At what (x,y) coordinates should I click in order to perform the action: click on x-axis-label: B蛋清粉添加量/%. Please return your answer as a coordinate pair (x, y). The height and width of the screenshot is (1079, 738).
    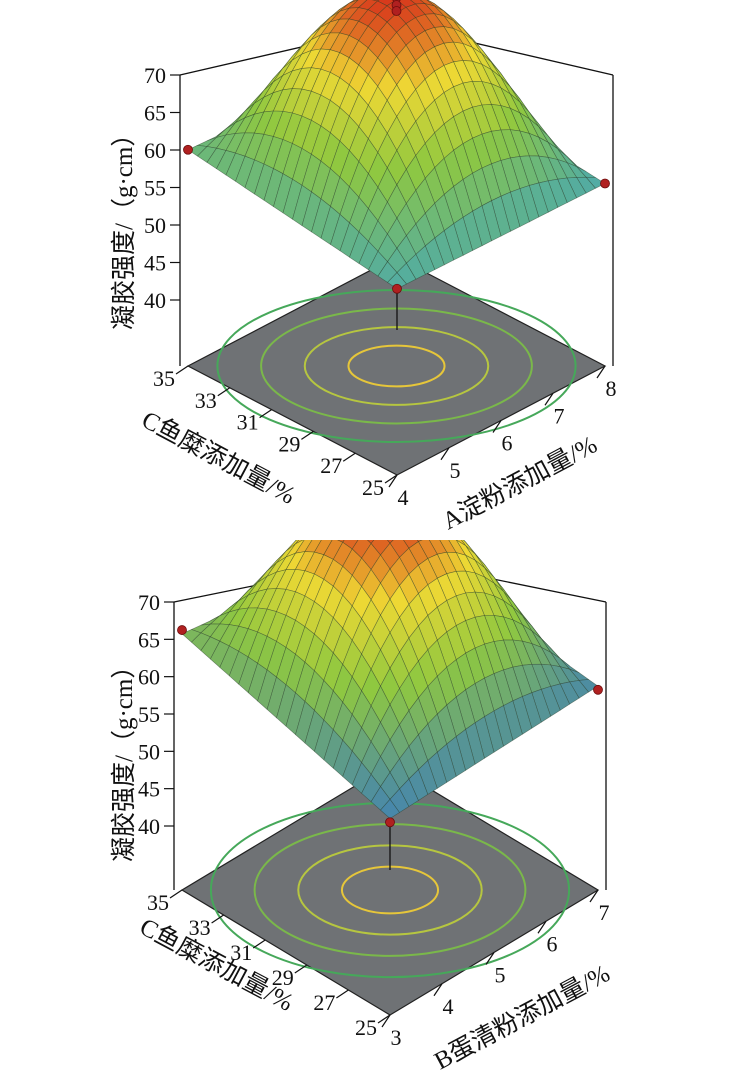
    Looking at the image, I should click on (522, 1017).